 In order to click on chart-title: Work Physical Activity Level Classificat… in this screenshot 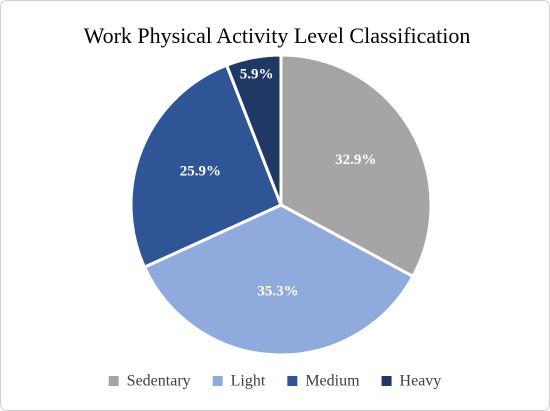, I will do `click(277, 35)`.